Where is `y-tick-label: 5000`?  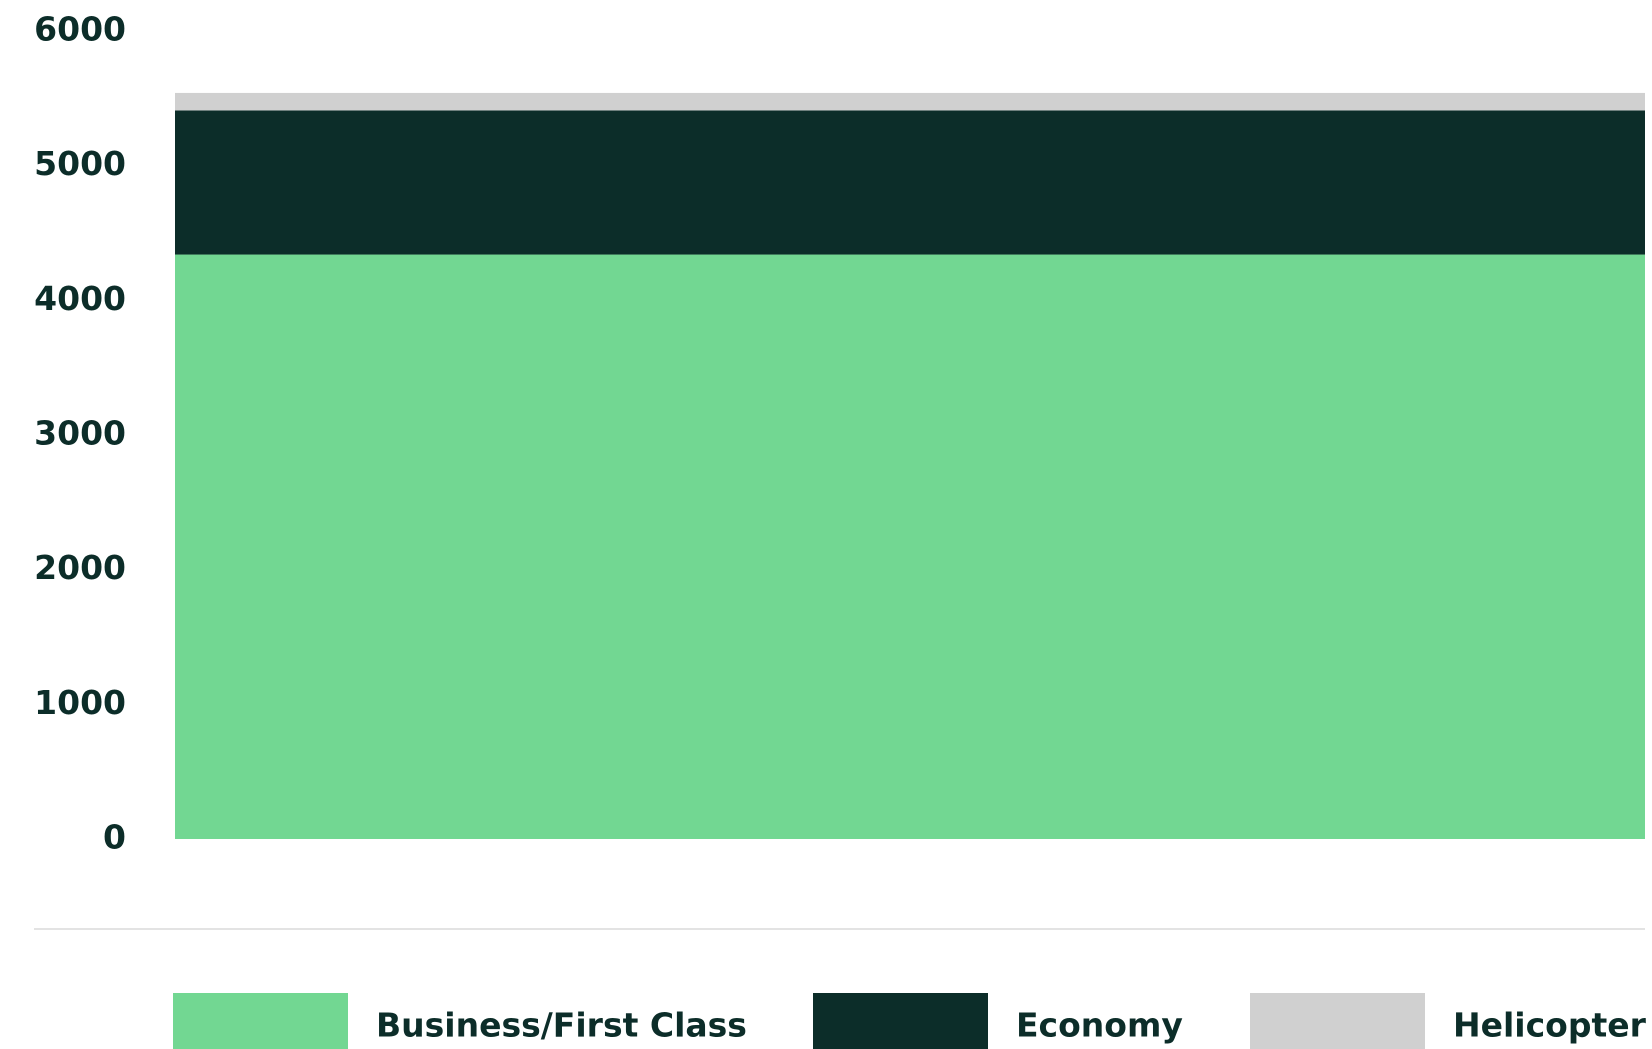 y-tick-label: 5000 is located at coordinates (80, 163).